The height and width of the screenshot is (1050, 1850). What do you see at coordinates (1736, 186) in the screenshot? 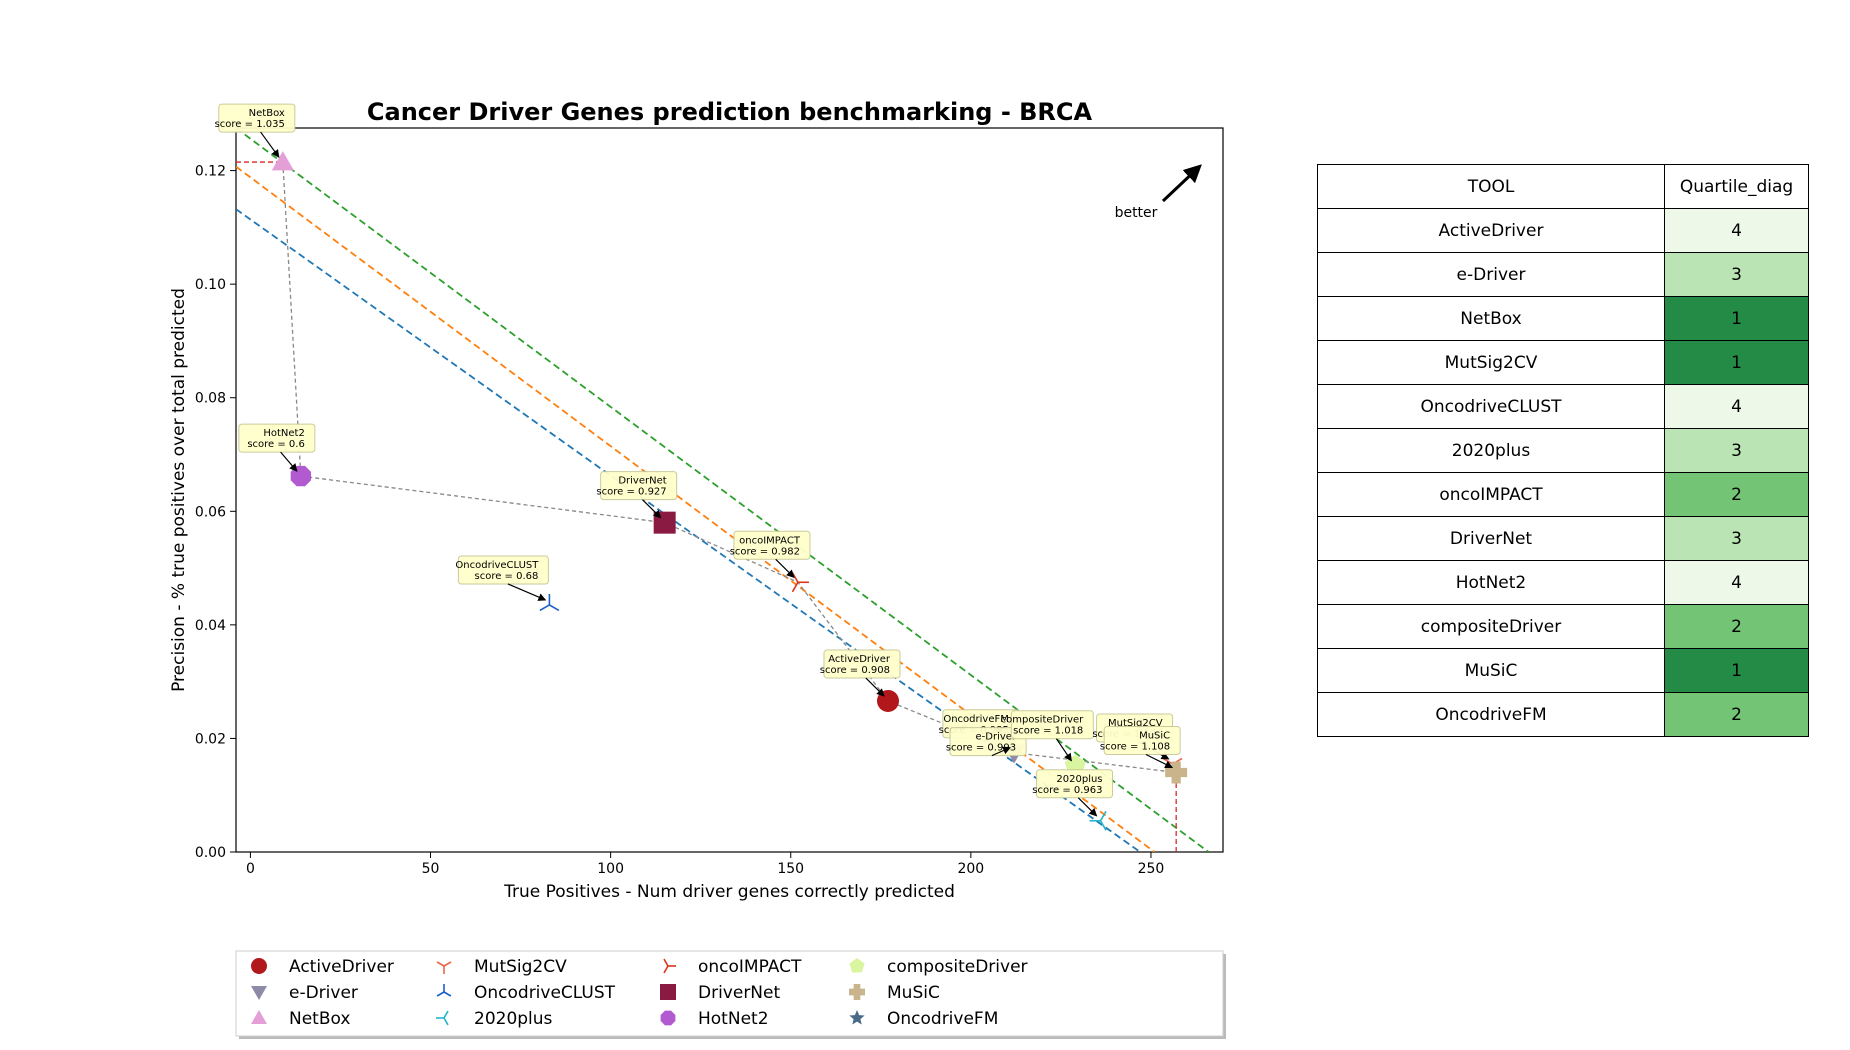
I see `table-header-quartile: Quartile_diag` at bounding box center [1736, 186].